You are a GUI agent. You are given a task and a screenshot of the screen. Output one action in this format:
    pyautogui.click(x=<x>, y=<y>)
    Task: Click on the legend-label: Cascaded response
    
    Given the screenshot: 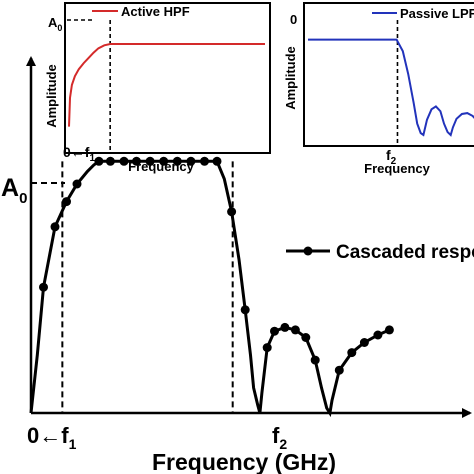 What is the action you would take?
    pyautogui.click(x=405, y=252)
    